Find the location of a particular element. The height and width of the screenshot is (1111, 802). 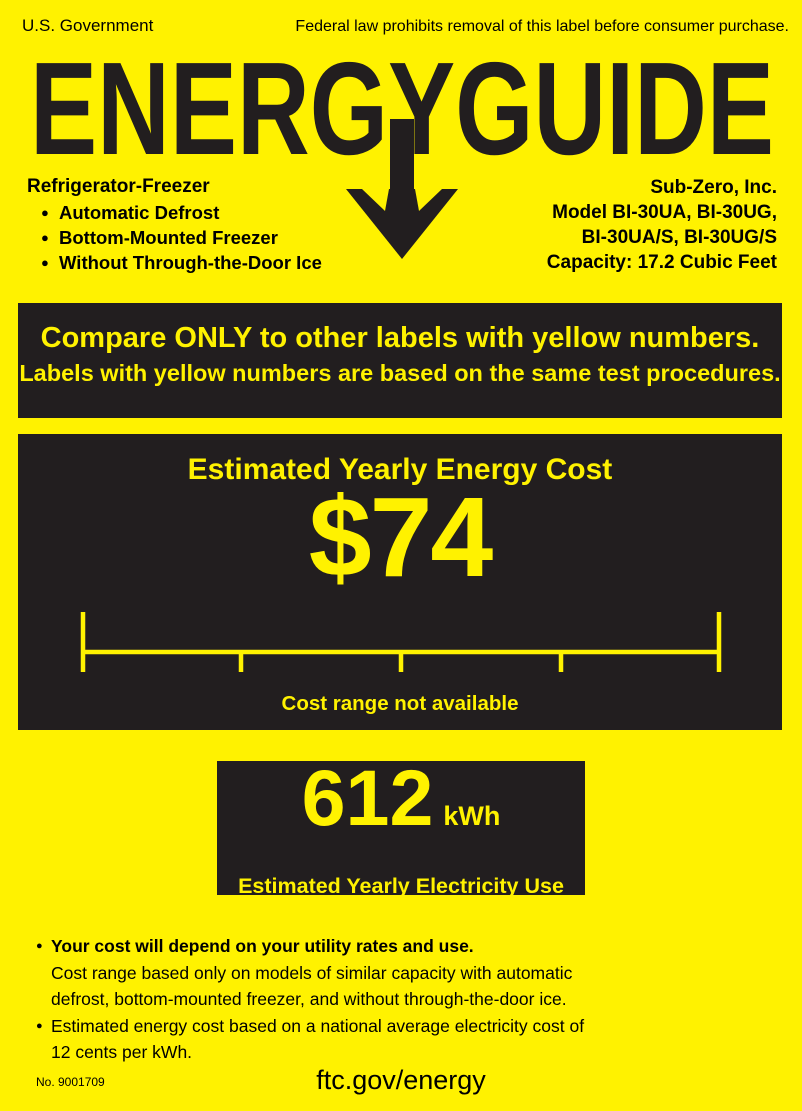

footer-row: No. 9001709 ftc.gov/energy is located at coordinates (401, 1081).